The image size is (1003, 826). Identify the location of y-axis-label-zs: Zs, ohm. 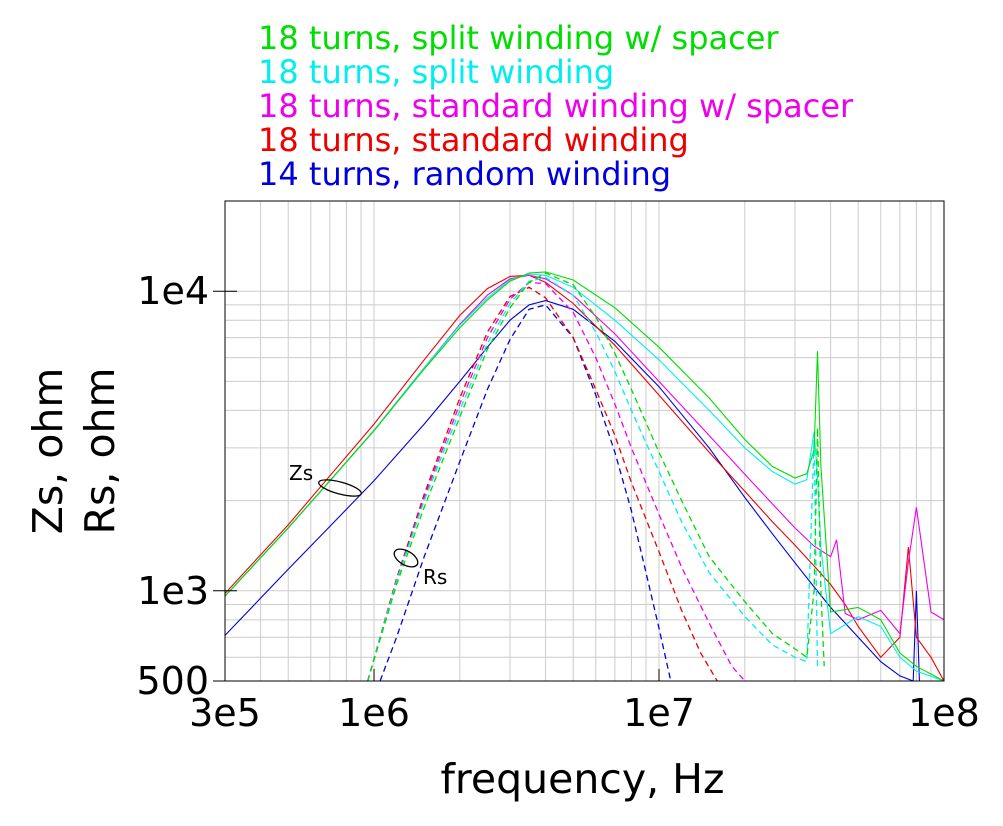
(48, 451).